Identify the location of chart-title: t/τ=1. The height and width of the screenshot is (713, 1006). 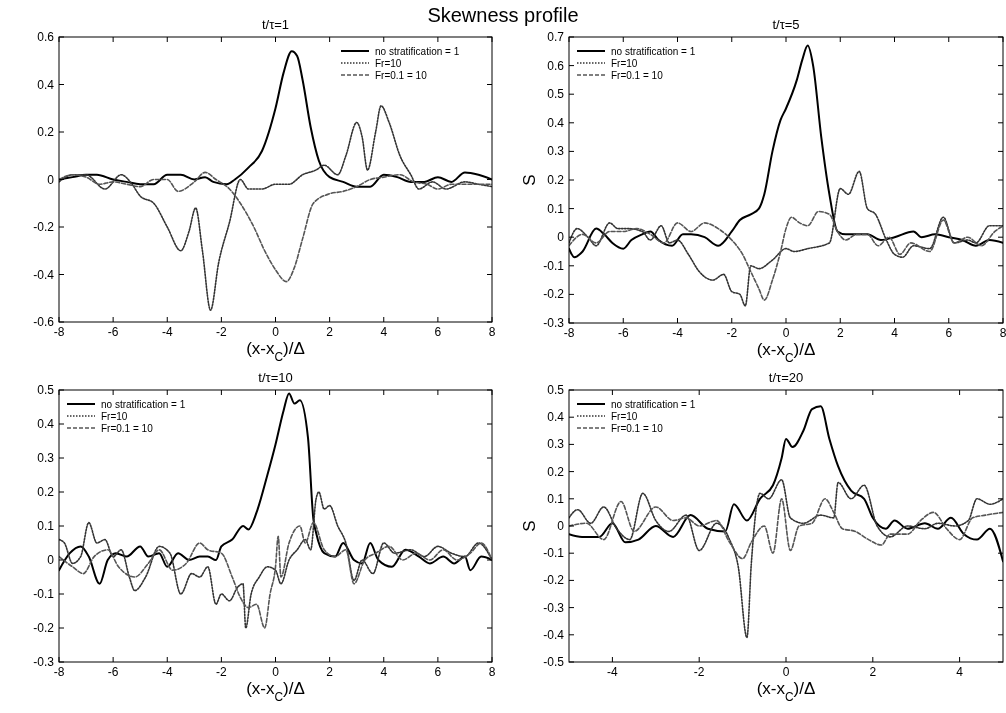
(275, 24).